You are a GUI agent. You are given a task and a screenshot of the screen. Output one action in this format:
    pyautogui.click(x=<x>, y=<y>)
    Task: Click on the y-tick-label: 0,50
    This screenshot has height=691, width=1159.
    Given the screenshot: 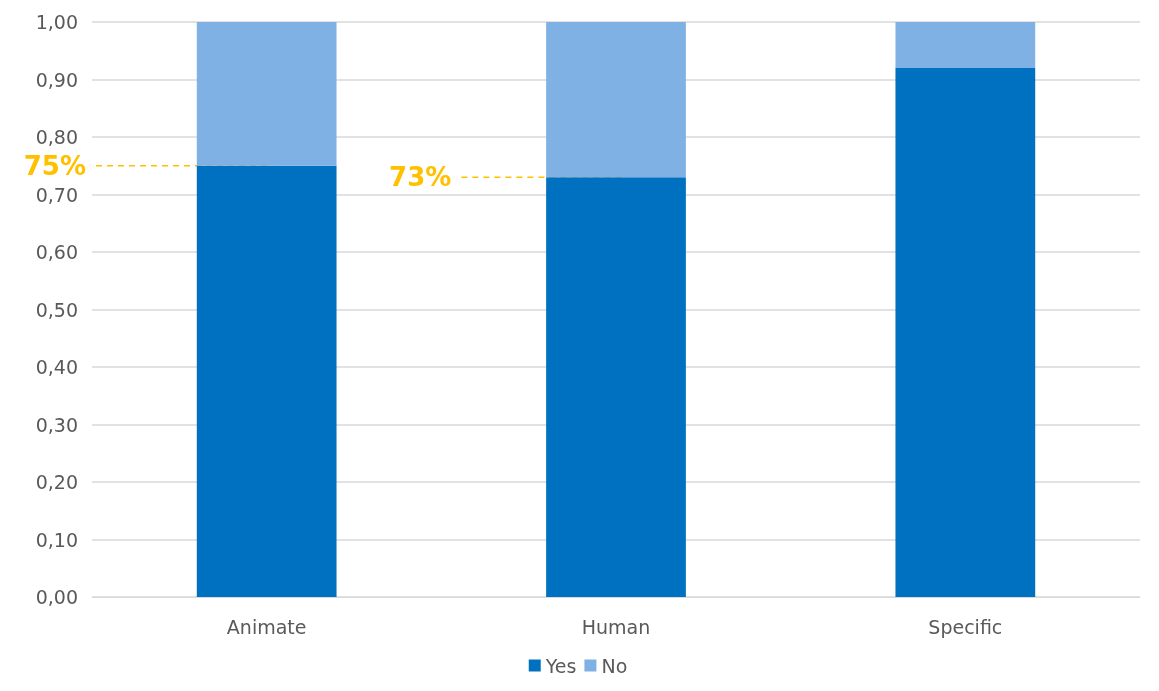 What is the action you would take?
    pyautogui.click(x=56, y=309)
    